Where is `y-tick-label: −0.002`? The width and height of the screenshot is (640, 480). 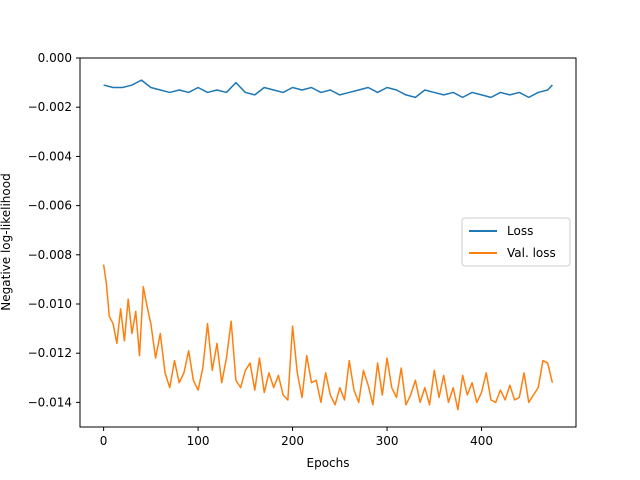 y-tick-label: −0.002 is located at coordinates (50, 107).